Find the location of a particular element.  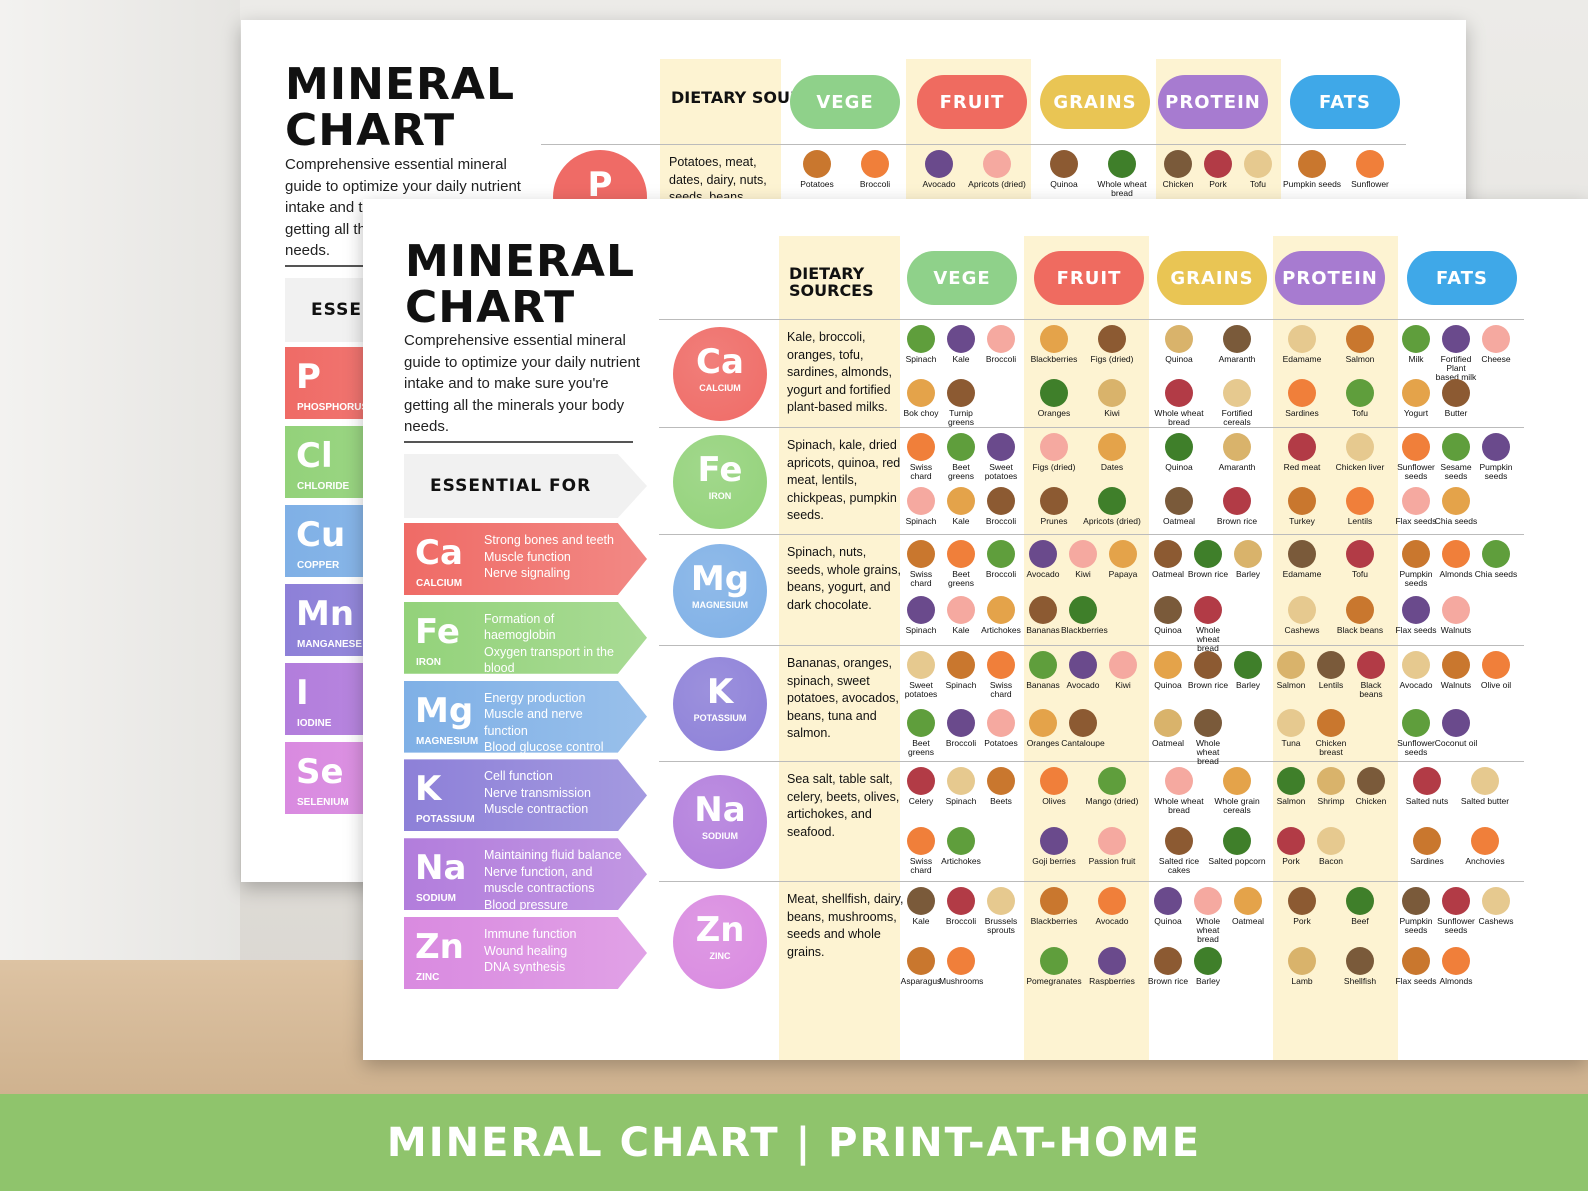

chia-seeds-icon is located at coordinates (1496, 554).